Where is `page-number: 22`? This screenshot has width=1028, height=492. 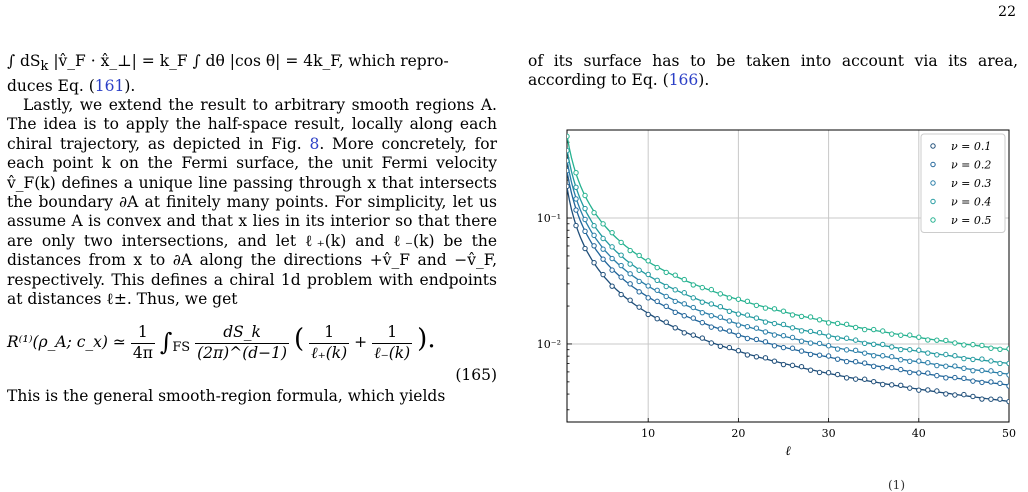
page-number: 22 is located at coordinates (1007, 12).